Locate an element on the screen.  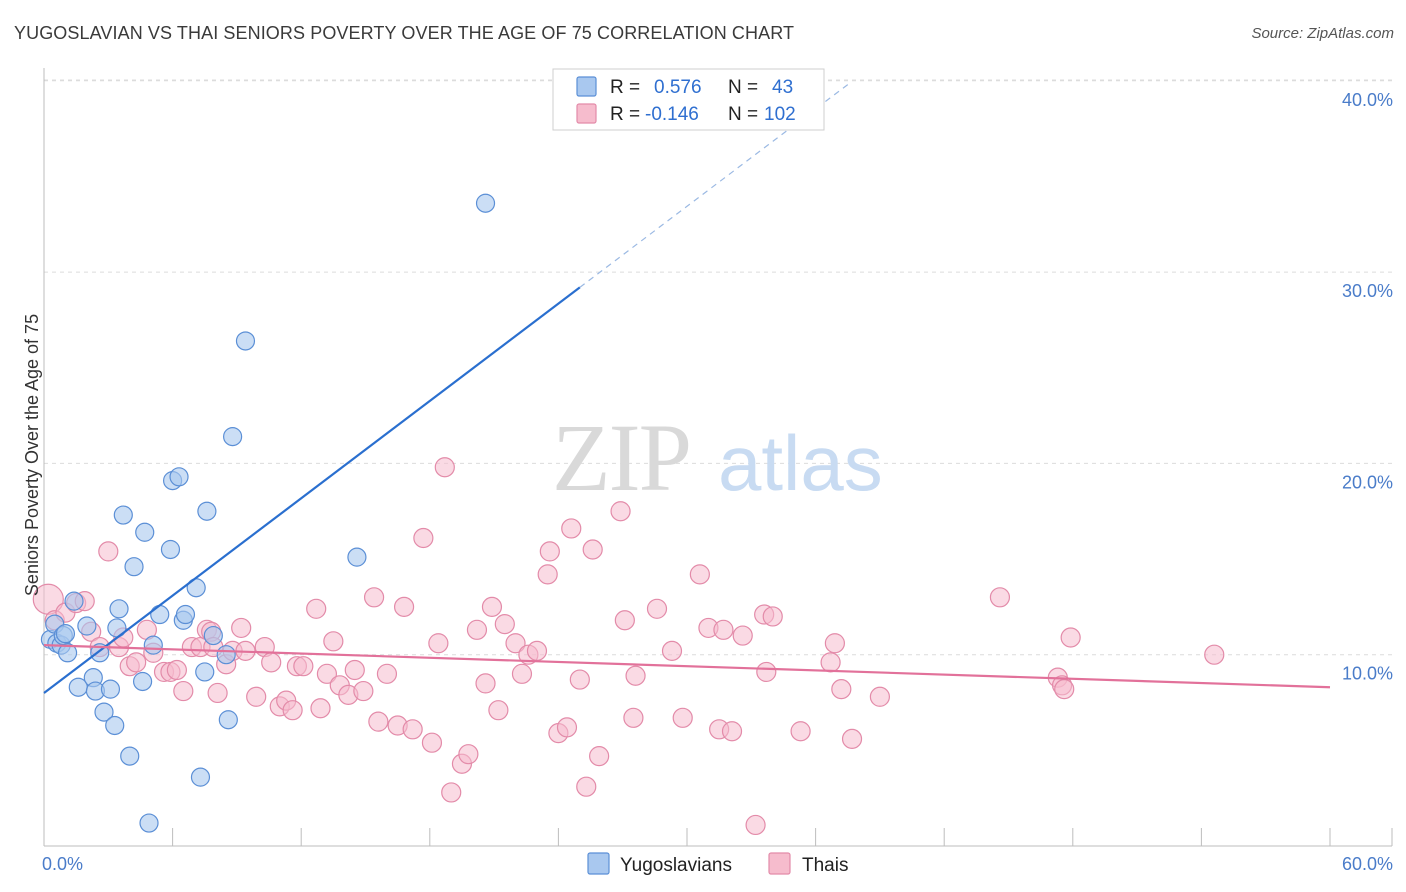
legend-n-value-1: 43 is located at coordinates (782, 87).